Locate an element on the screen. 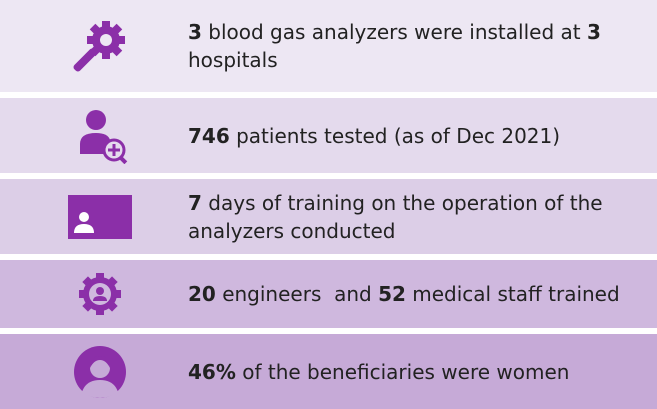 Image resolution: width=657 pixels, height=409 pixels. figure: 7 is located at coordinates (195, 202).